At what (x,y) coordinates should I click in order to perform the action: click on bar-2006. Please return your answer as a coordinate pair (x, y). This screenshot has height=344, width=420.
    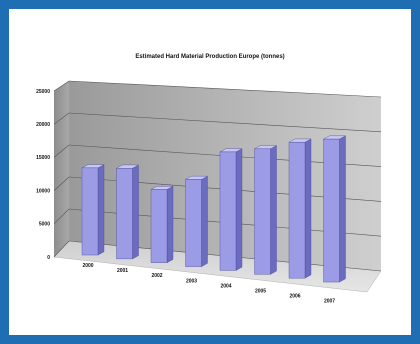
    Looking at the image, I should click on (297, 210).